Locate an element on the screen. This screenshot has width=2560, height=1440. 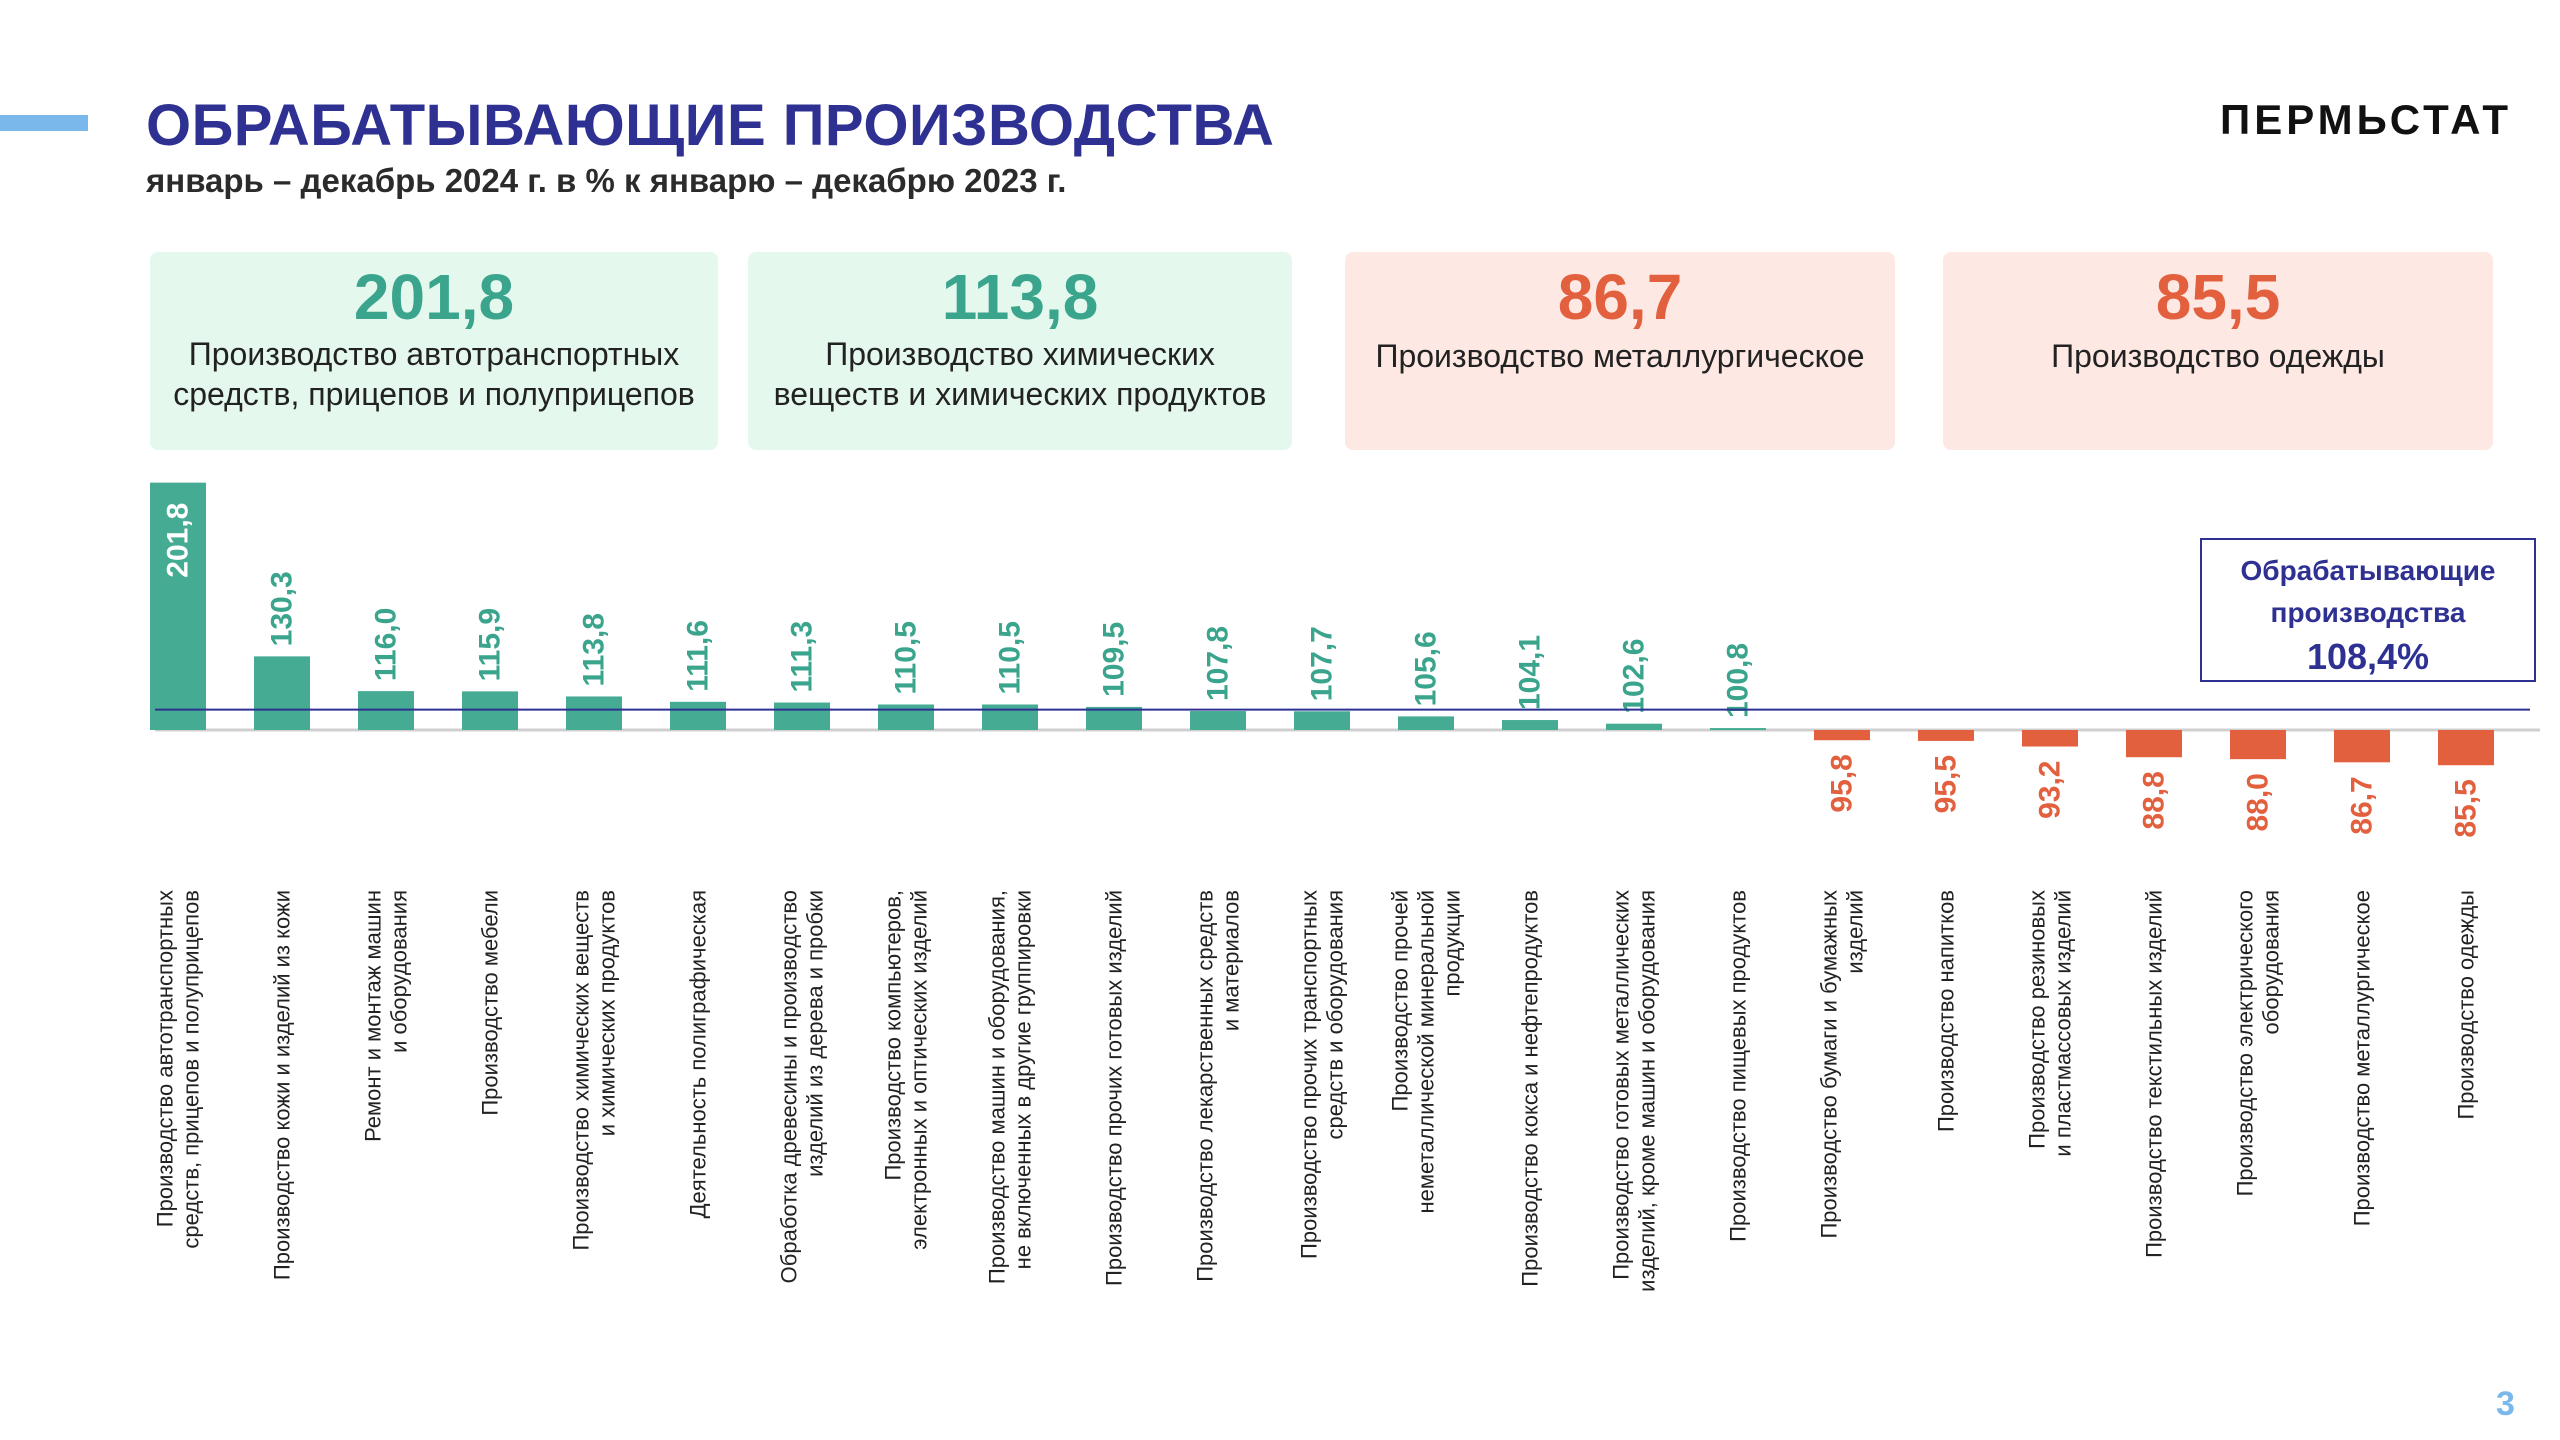
accent-bar is located at coordinates (44, 123).